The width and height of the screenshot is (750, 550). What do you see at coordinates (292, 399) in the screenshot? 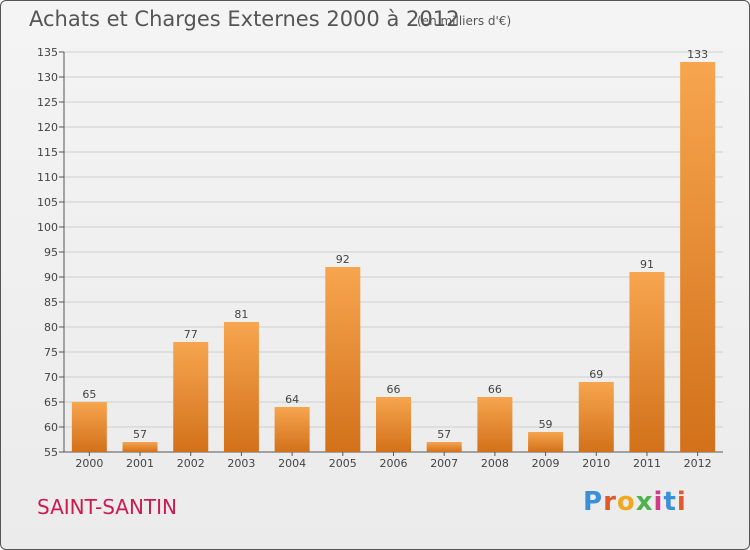
I see `data-label: 64` at bounding box center [292, 399].